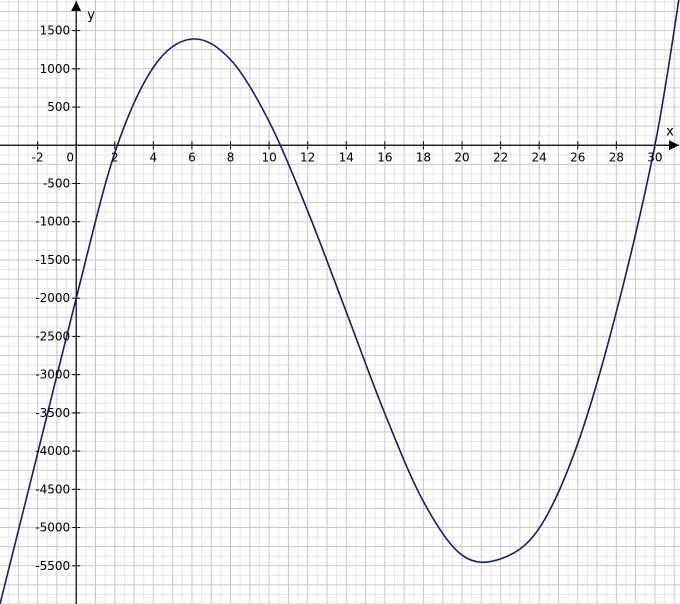 This screenshot has width=680, height=604. Describe the element at coordinates (52, 336) in the screenshot. I see `y-tick-label: -2500` at that location.